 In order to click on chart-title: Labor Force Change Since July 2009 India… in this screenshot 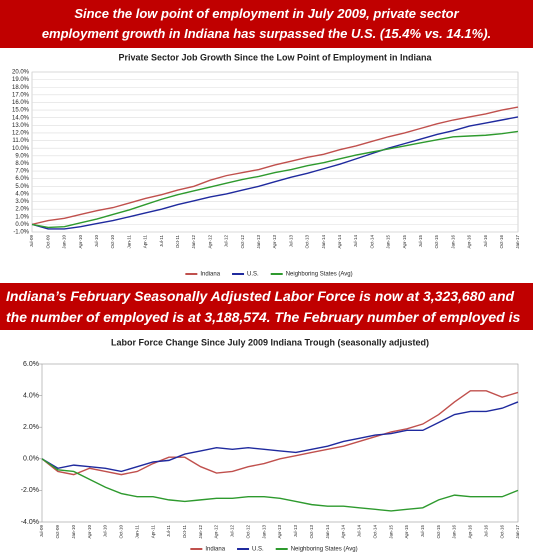, I will do `click(270, 342)`.